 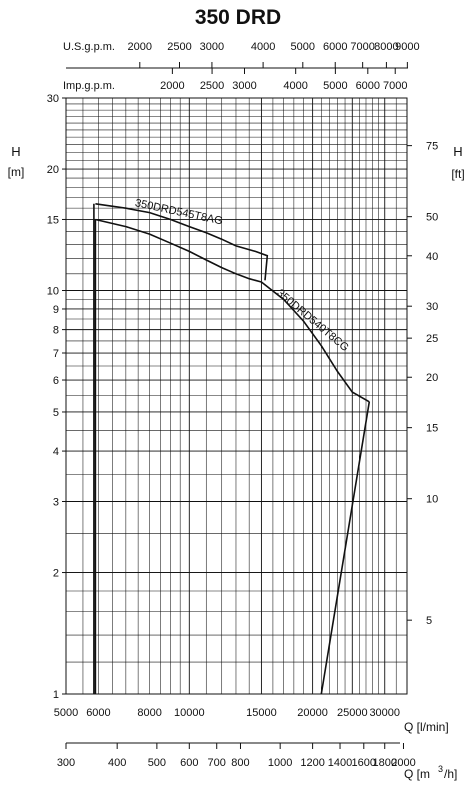 I want to click on usgpm-tick-label: 2000, so click(x=140, y=47).